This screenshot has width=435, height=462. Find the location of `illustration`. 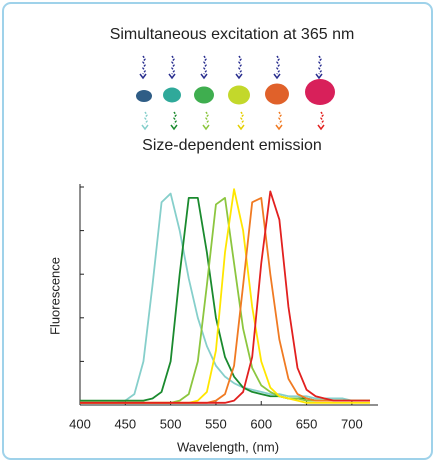

illustration is located at coordinates (232, 93).